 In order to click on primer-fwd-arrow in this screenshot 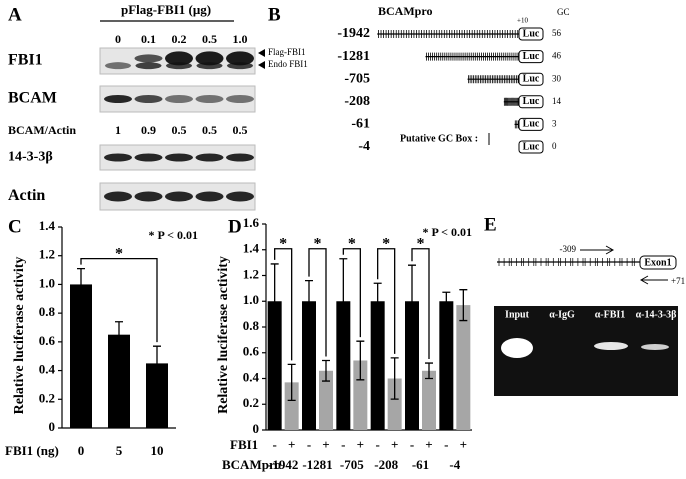, I will do `click(597, 250)`.